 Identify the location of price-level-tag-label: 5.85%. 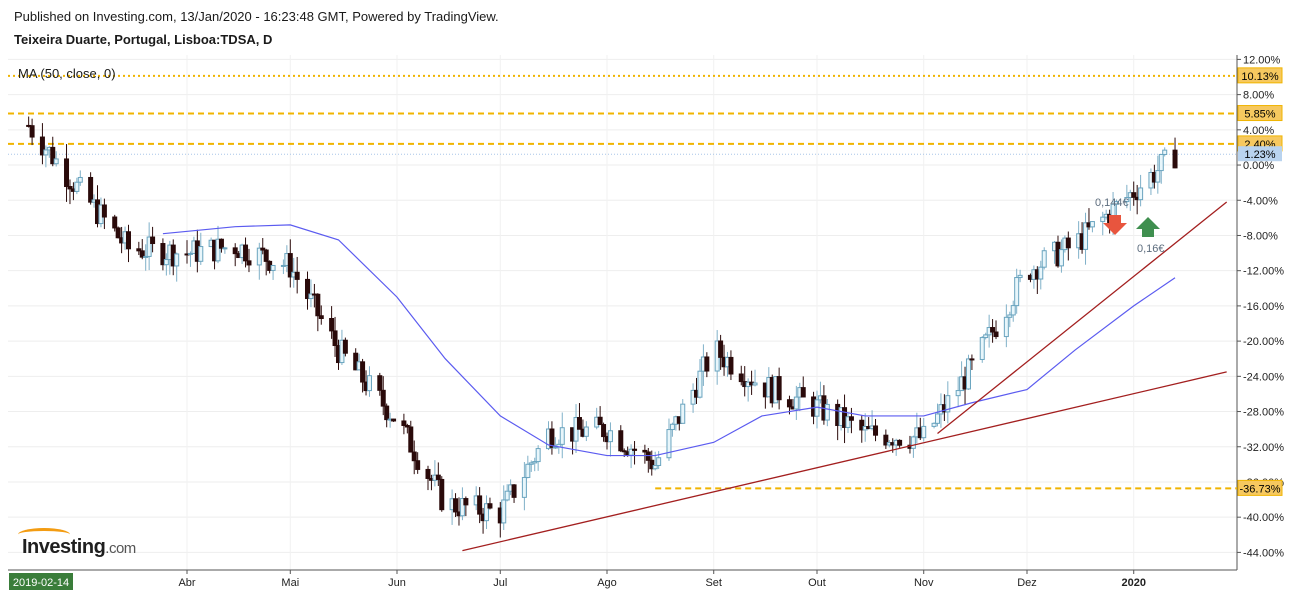
(1259, 115).